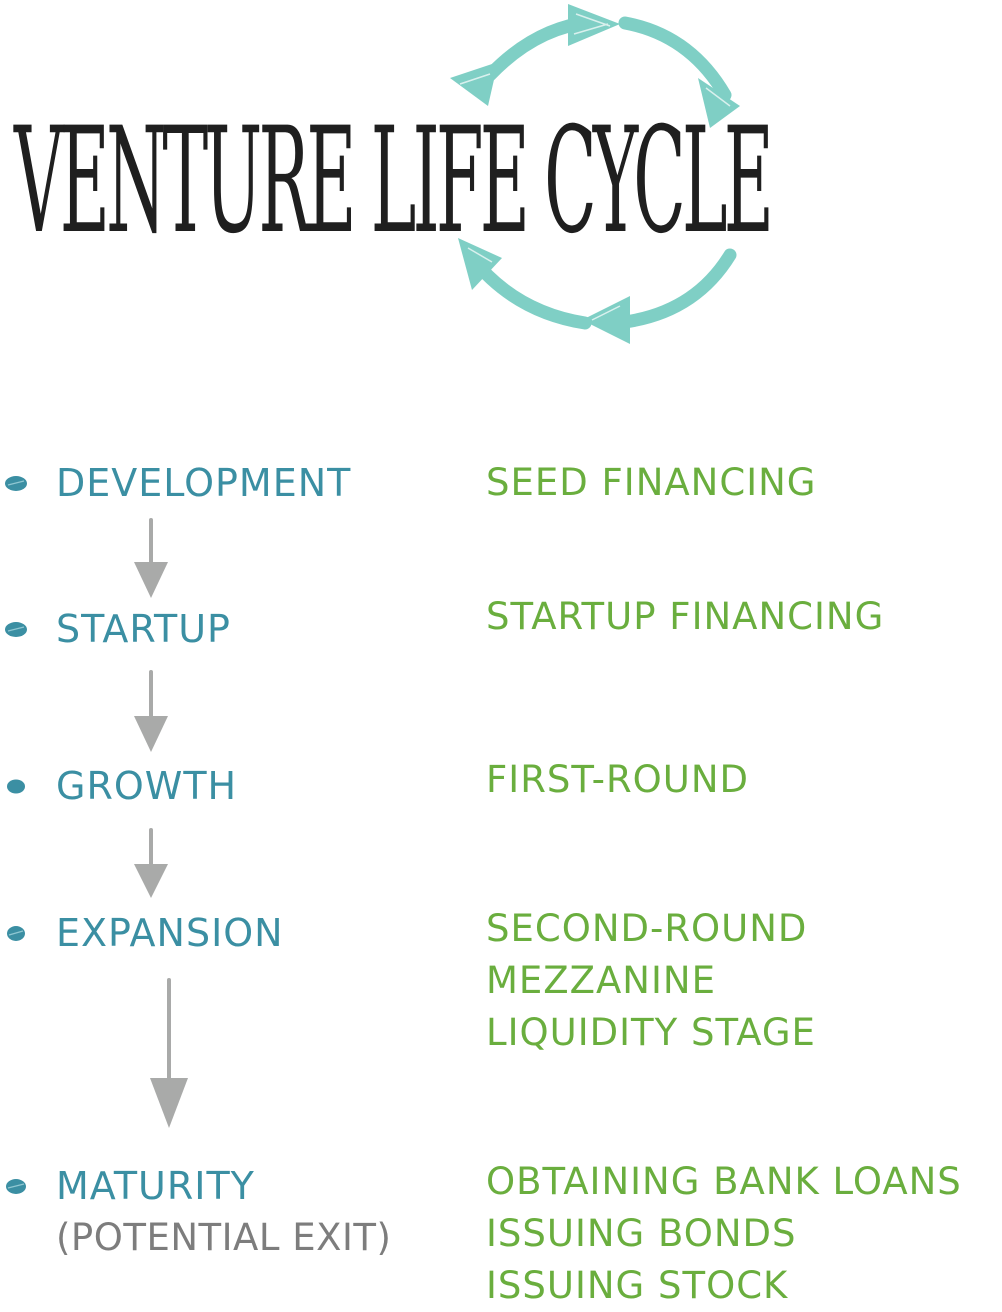 This screenshot has height=1312, width=1002. What do you see at coordinates (641, 1233) in the screenshot?
I see `financing-item: ISSUING BONDS` at bounding box center [641, 1233].